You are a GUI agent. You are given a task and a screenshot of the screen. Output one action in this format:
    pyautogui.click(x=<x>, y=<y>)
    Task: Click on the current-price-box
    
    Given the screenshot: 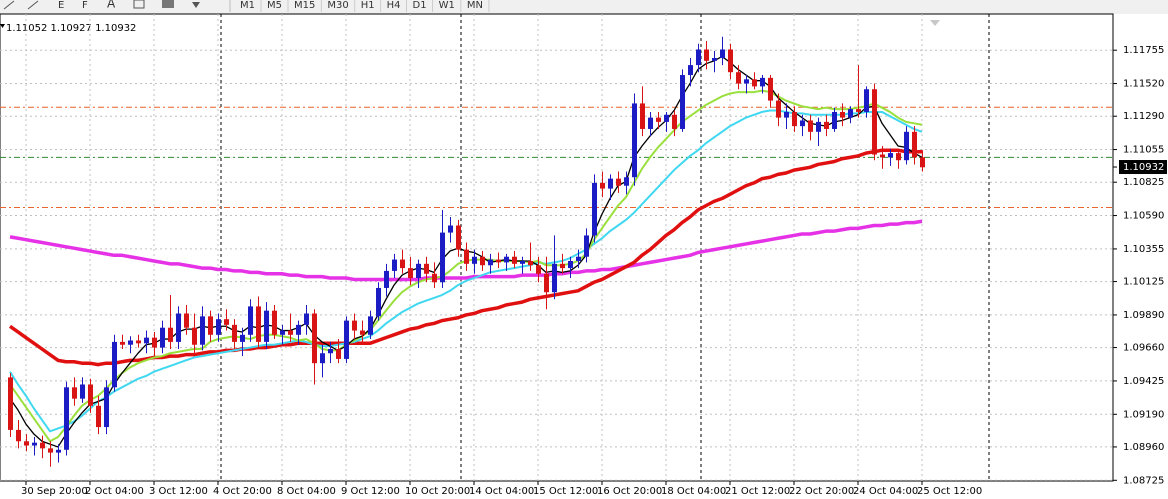 What is the action you would take?
    pyautogui.click(x=1143, y=167)
    